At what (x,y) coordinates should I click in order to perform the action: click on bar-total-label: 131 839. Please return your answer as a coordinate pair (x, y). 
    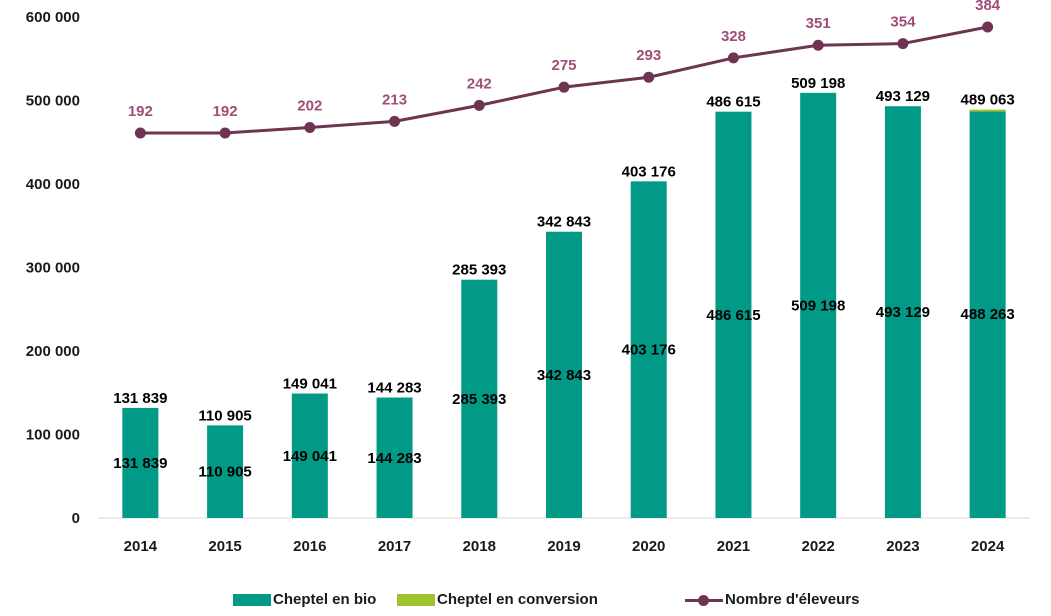
    Looking at the image, I should click on (140, 398).